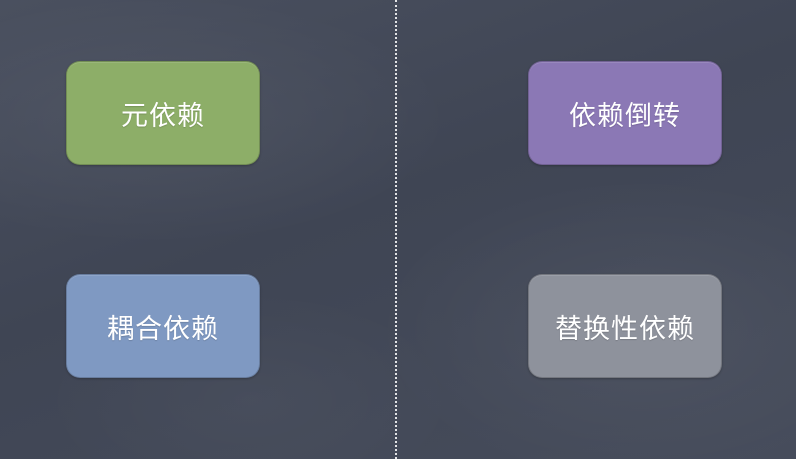 This screenshot has height=459, width=796. Describe the element at coordinates (396, 229) in the screenshot. I see `center-dotted-divider` at that location.